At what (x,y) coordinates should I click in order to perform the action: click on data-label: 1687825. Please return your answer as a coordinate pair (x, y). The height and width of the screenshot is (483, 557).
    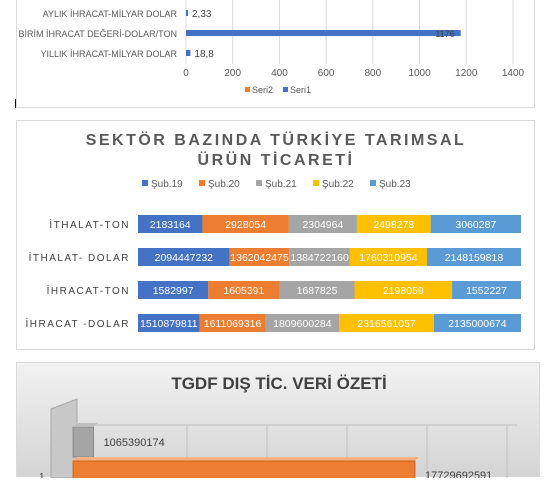
    Looking at the image, I should click on (317, 291).